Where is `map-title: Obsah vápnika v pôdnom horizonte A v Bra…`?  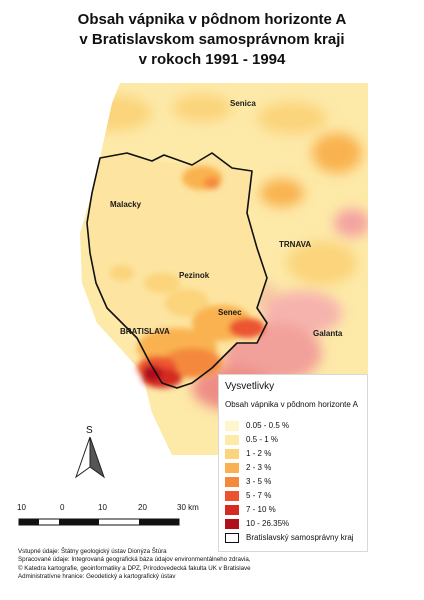
map-title: Obsah vápnika v pôdnom horizonte A v Bra… is located at coordinates (212, 40).